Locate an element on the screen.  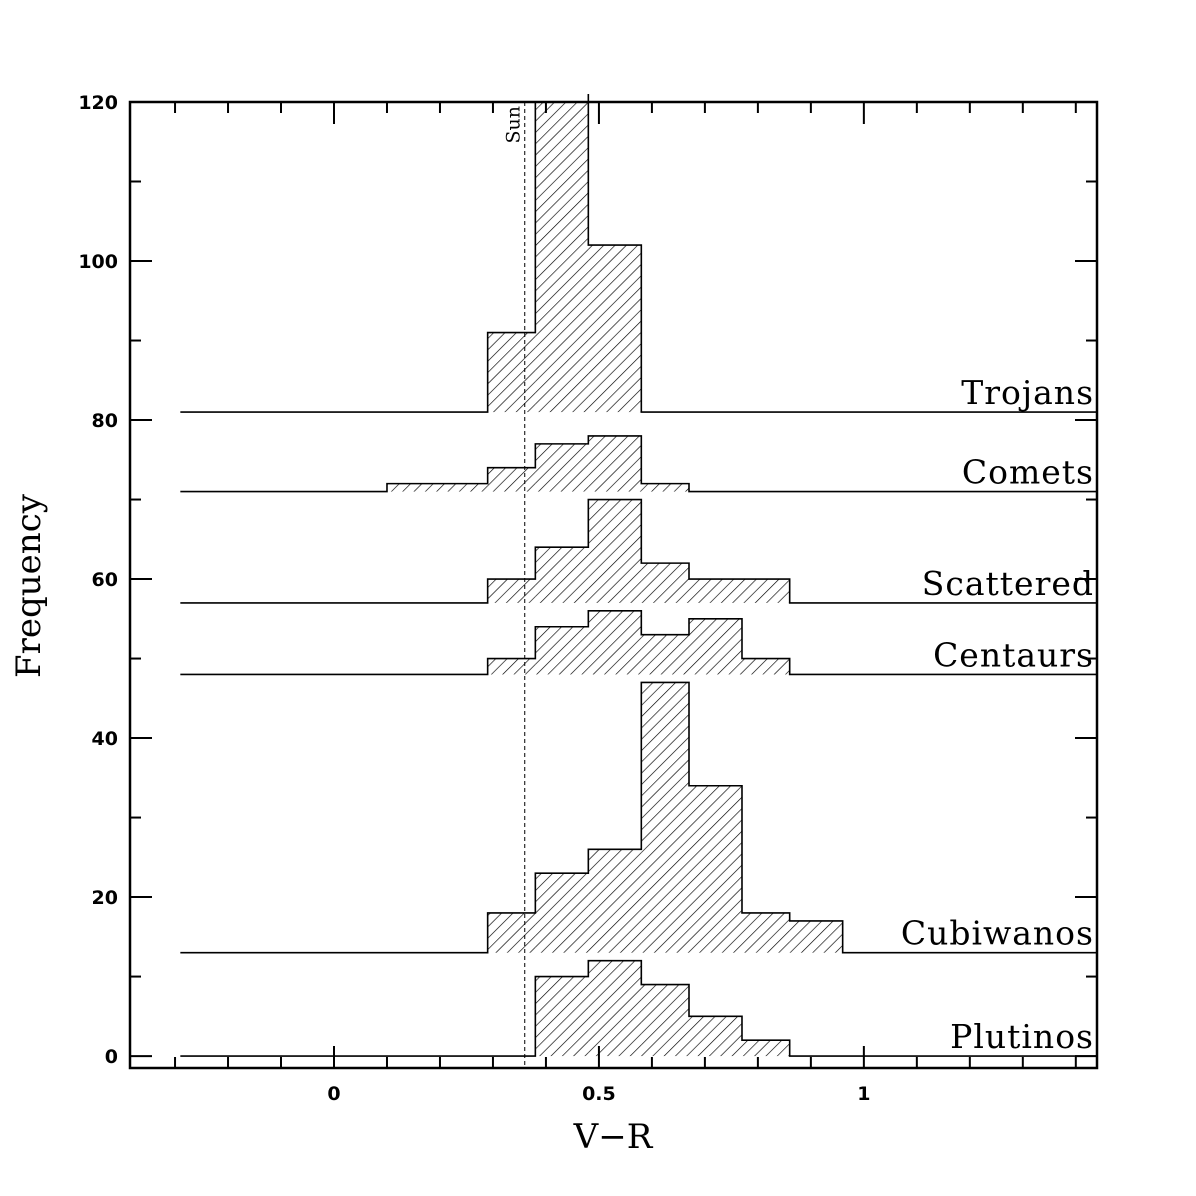
series-outline-centaurs is located at coordinates (638, 643).